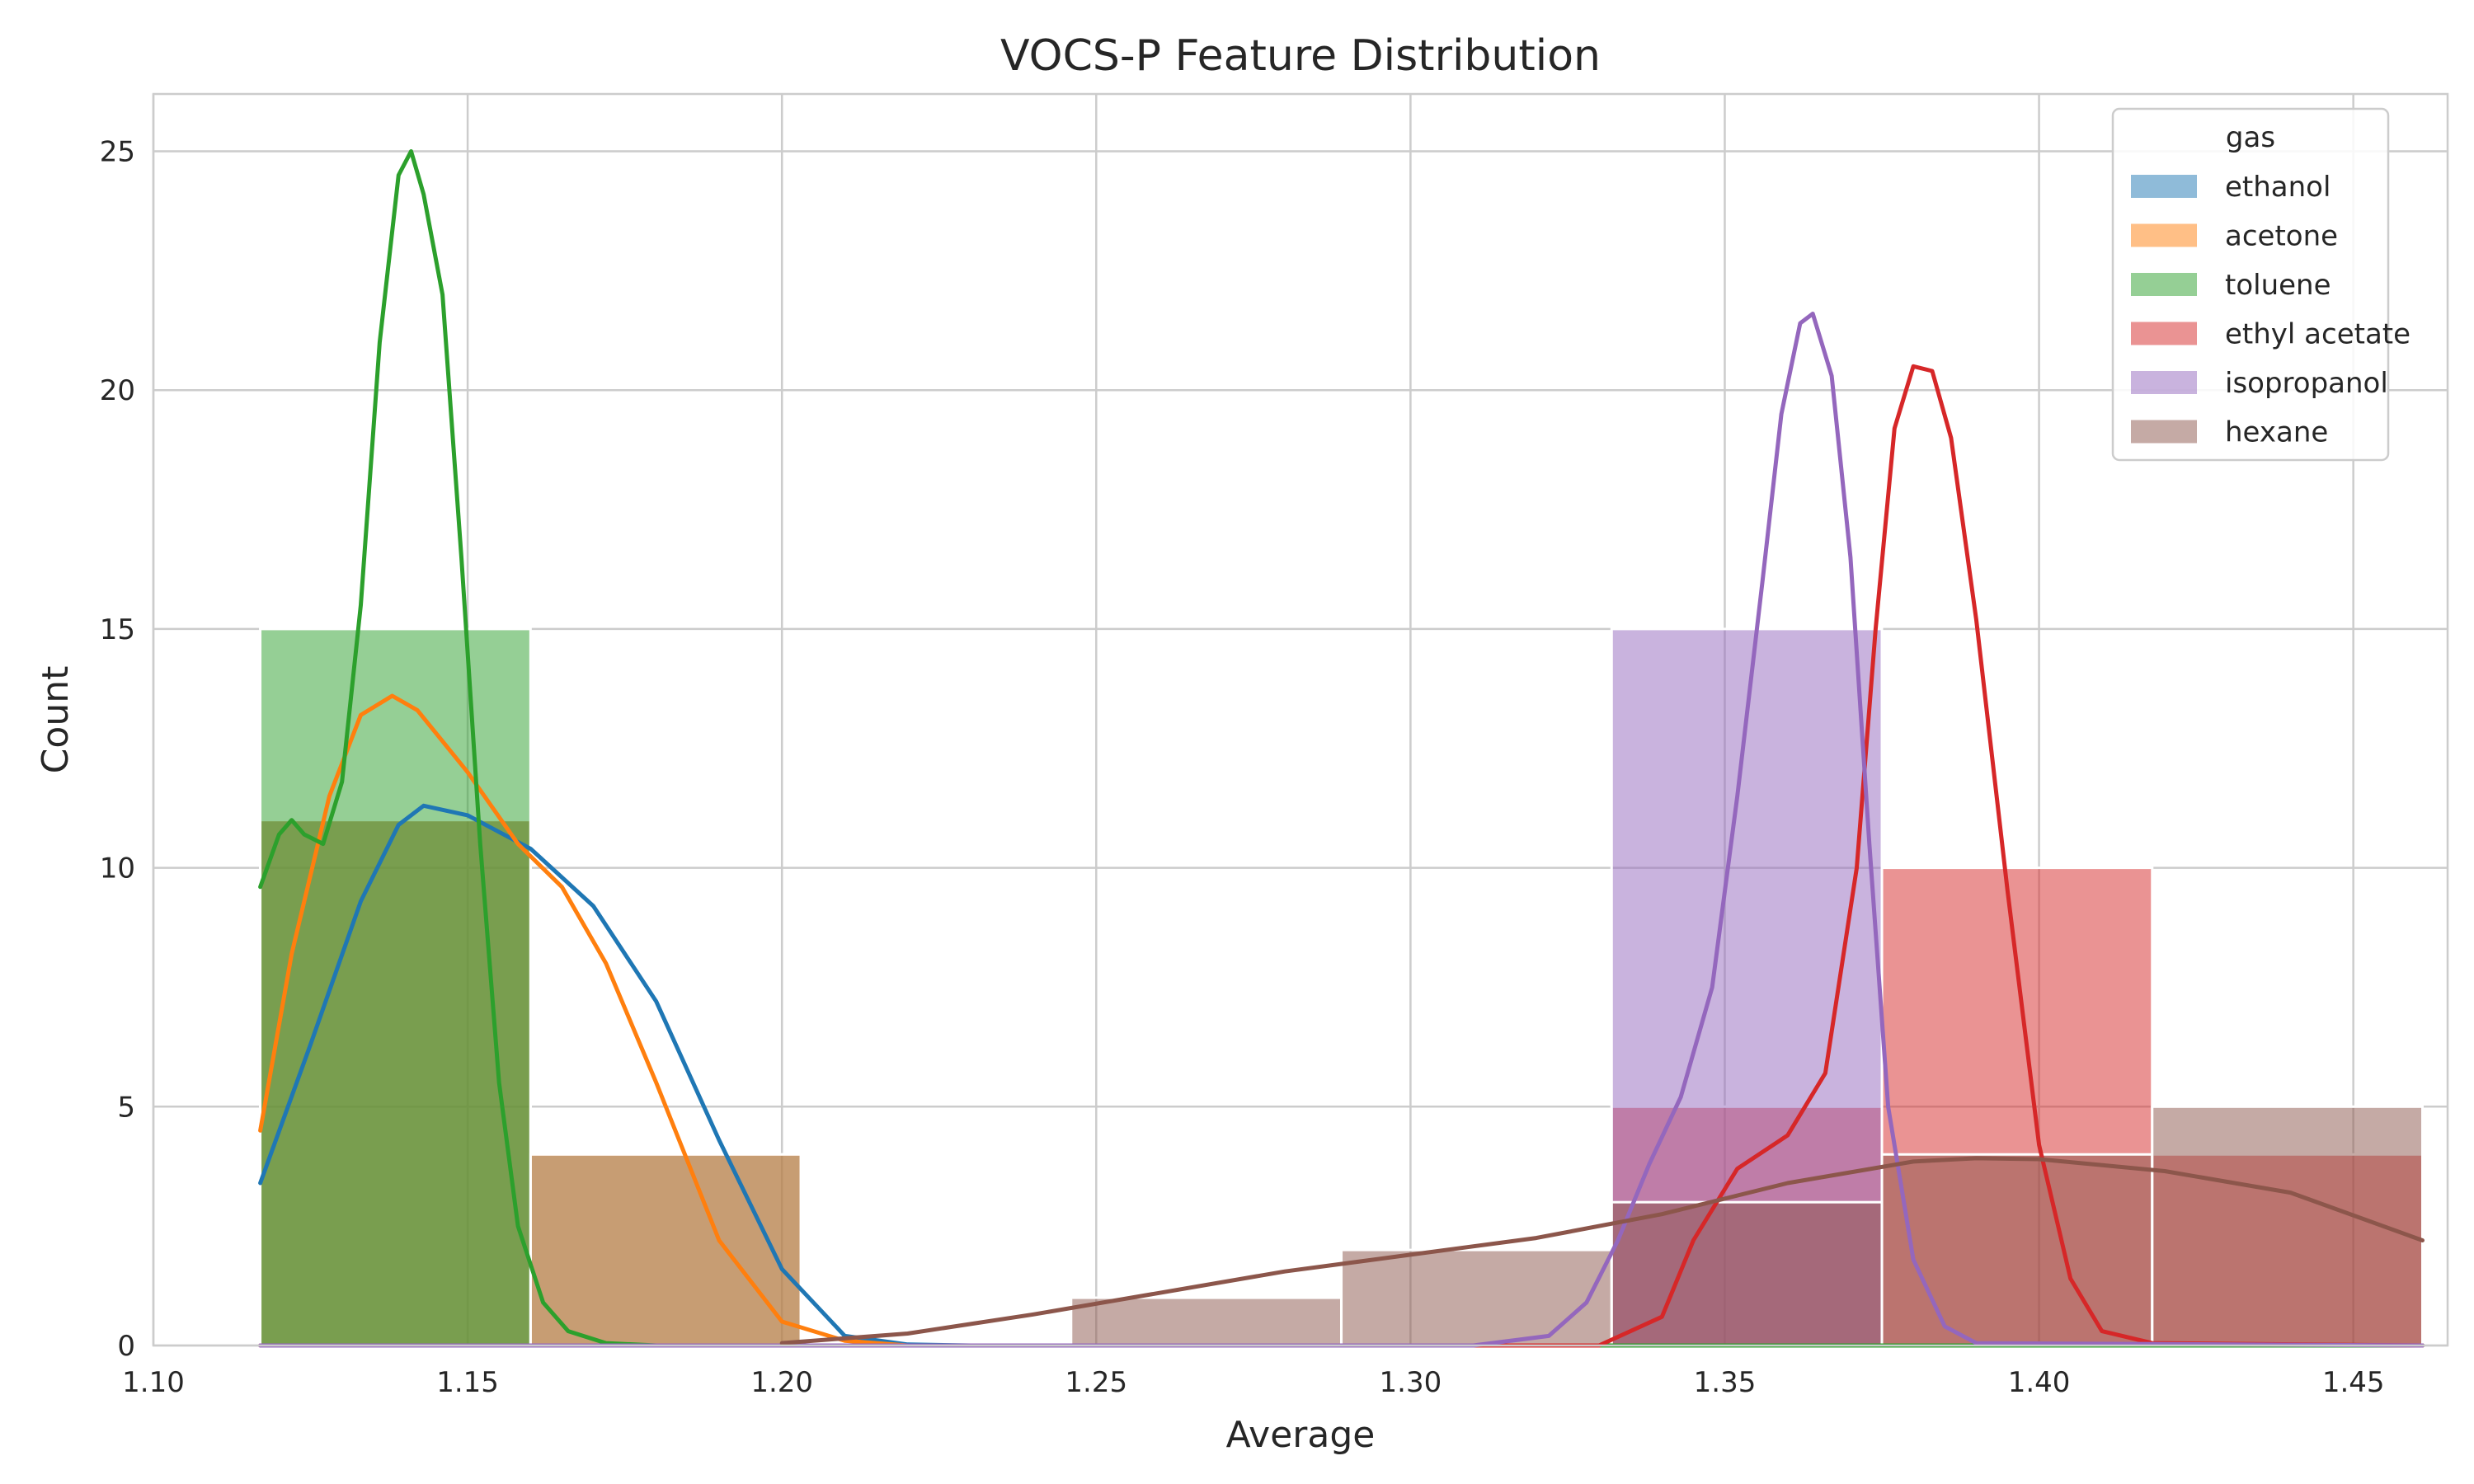  What do you see at coordinates (117, 390) in the screenshot?
I see `y-tick-label: 20` at bounding box center [117, 390].